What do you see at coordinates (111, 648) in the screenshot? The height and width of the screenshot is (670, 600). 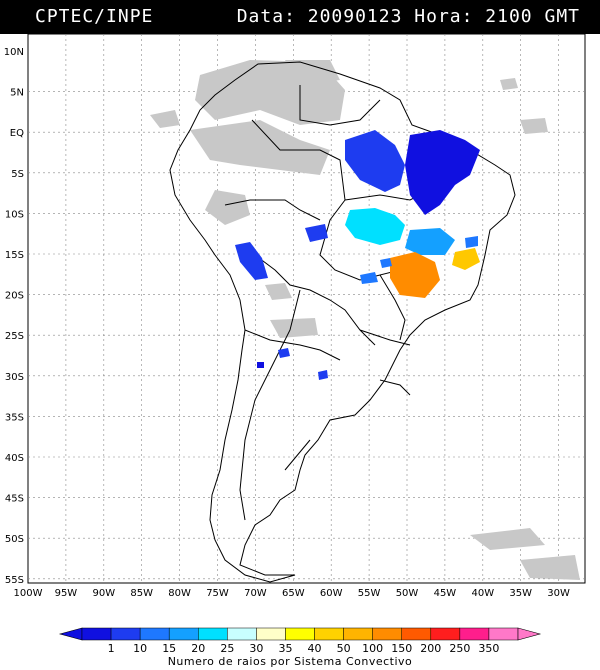 I see `colorbar-tick-label: 1` at bounding box center [111, 648].